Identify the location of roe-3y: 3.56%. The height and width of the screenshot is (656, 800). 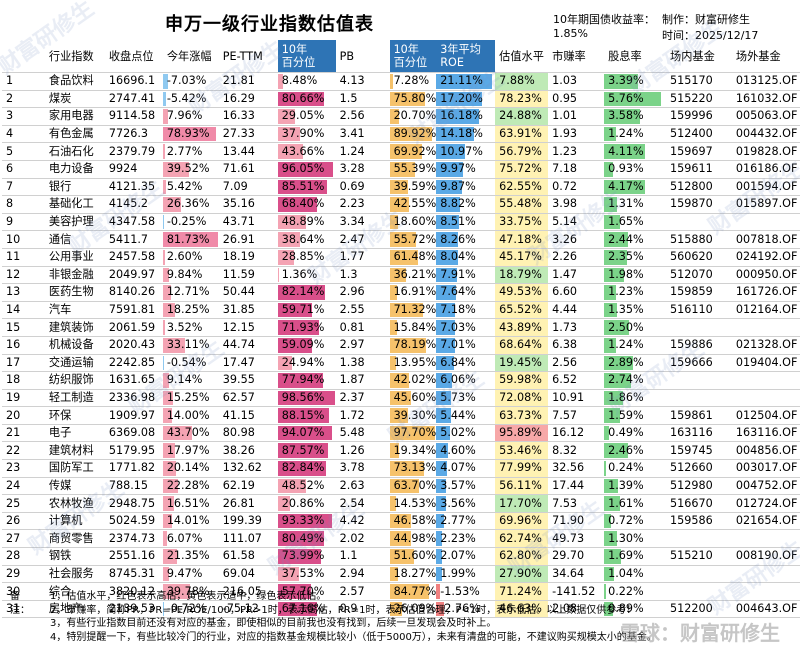
(466, 503).